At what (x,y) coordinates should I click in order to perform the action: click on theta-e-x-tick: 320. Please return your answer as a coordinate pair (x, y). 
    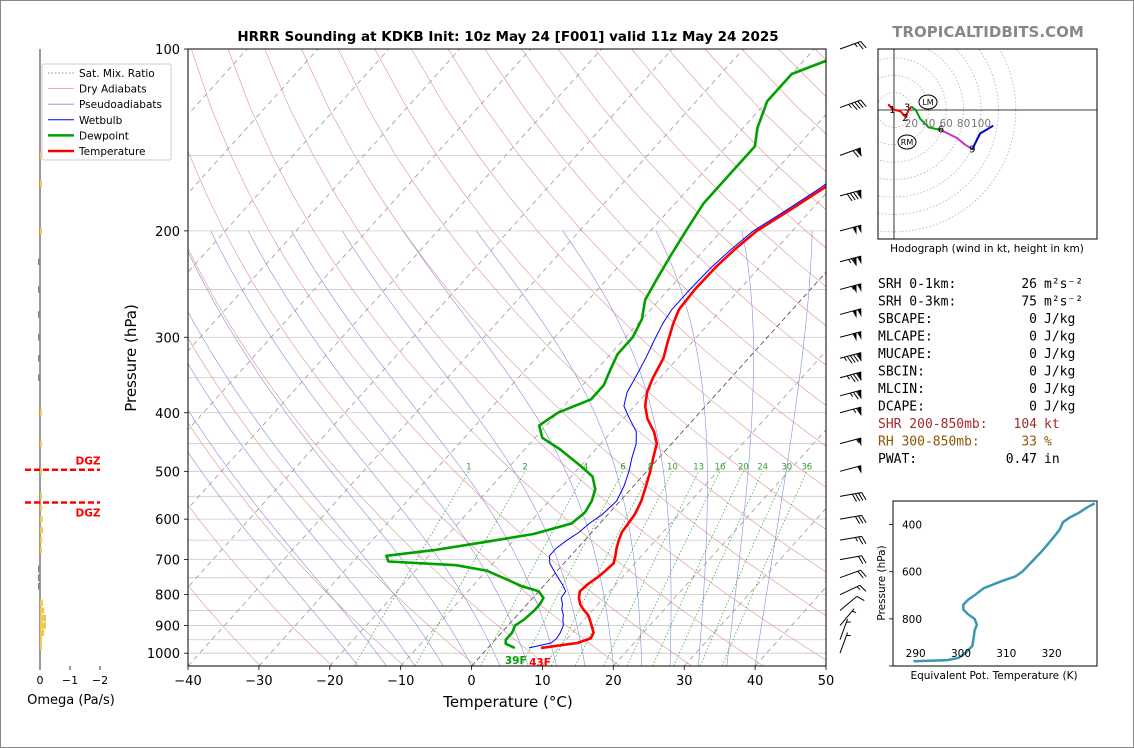
    Looking at the image, I should click on (1052, 654).